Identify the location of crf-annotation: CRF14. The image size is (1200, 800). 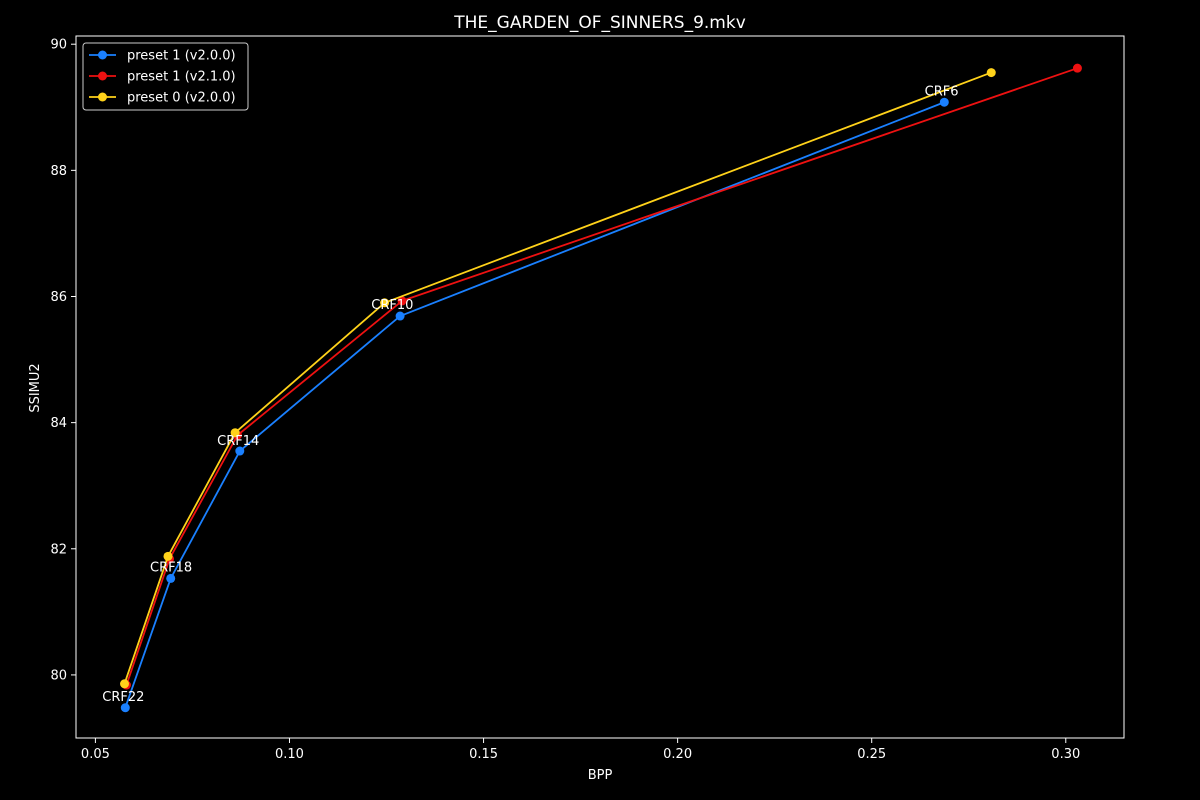
(238, 441).